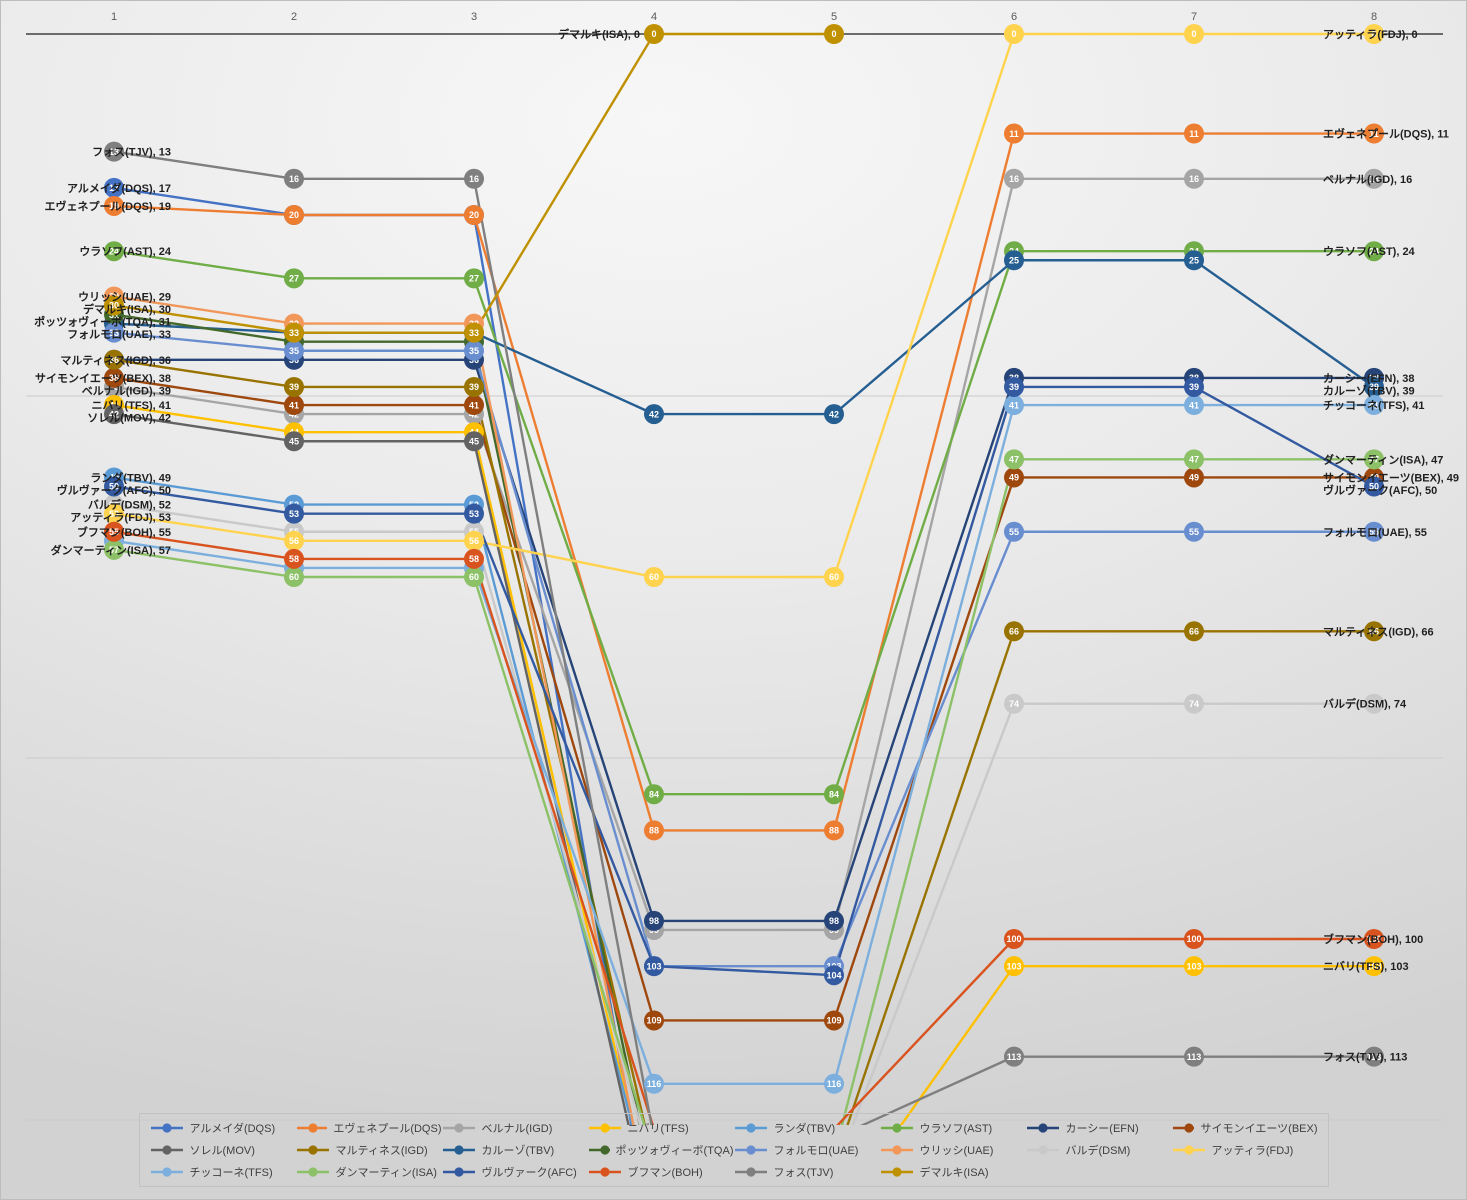  Describe the element at coordinates (661, 1150) in the screenshot. I see `legend-item: ポッツォヴィーボ(TQA)` at that location.